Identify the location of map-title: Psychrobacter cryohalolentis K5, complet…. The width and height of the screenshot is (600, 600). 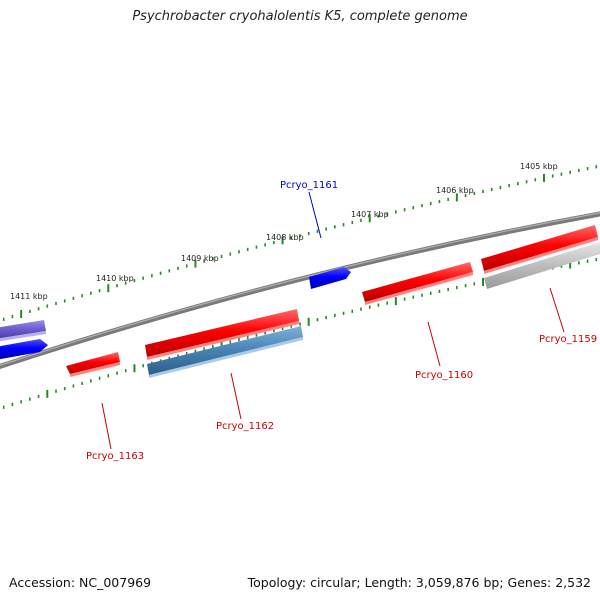
(300, 16).